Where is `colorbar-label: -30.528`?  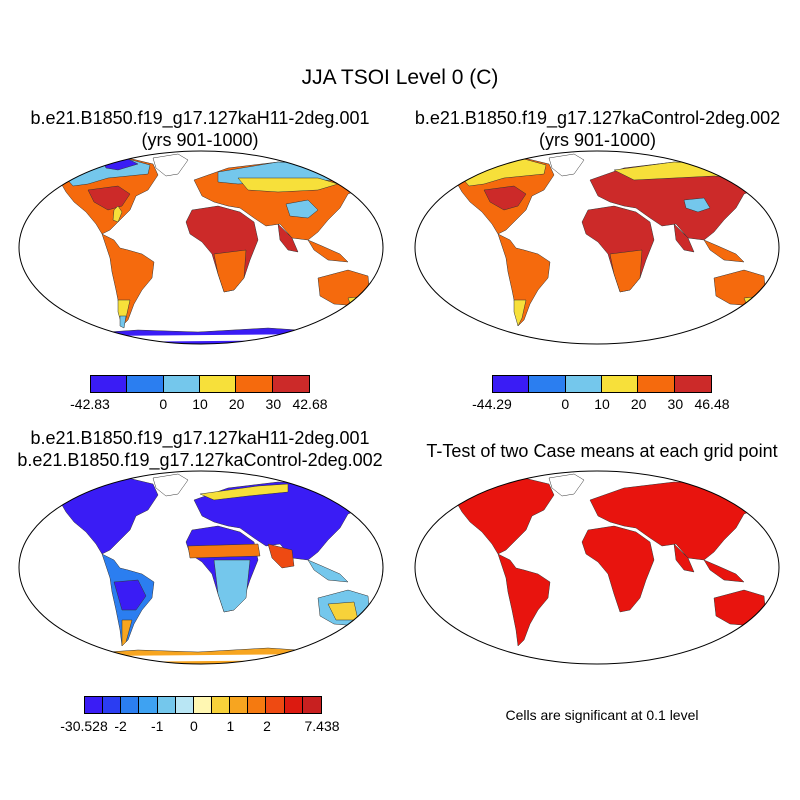 colorbar-label: -30.528 is located at coordinates (84, 726).